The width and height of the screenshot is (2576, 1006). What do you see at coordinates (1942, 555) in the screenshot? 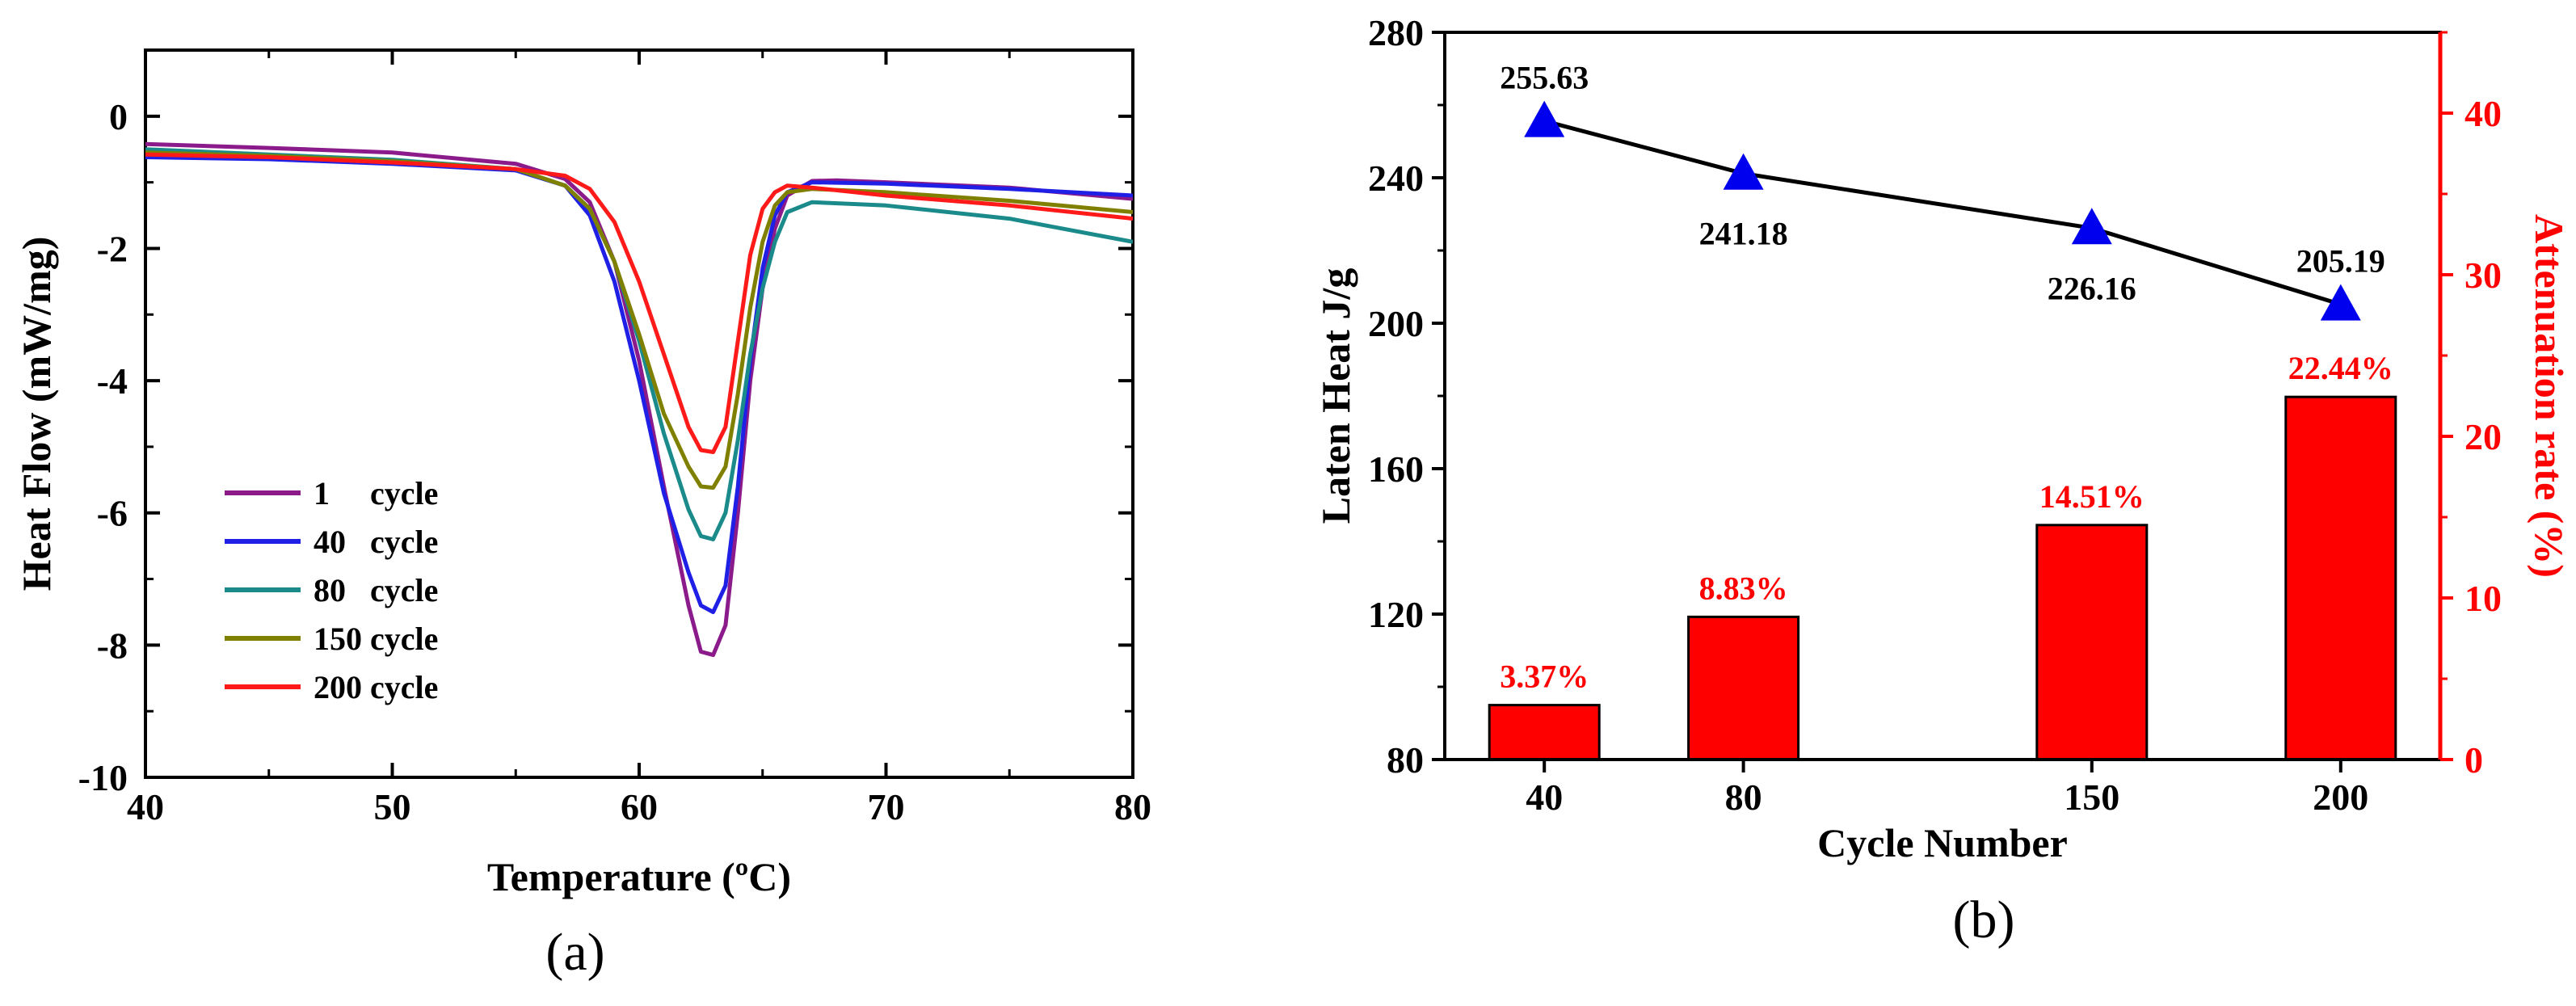
I see `panel-b-bars: 3.37% 8.83% 14.51% 22.44%` at bounding box center [1942, 555].